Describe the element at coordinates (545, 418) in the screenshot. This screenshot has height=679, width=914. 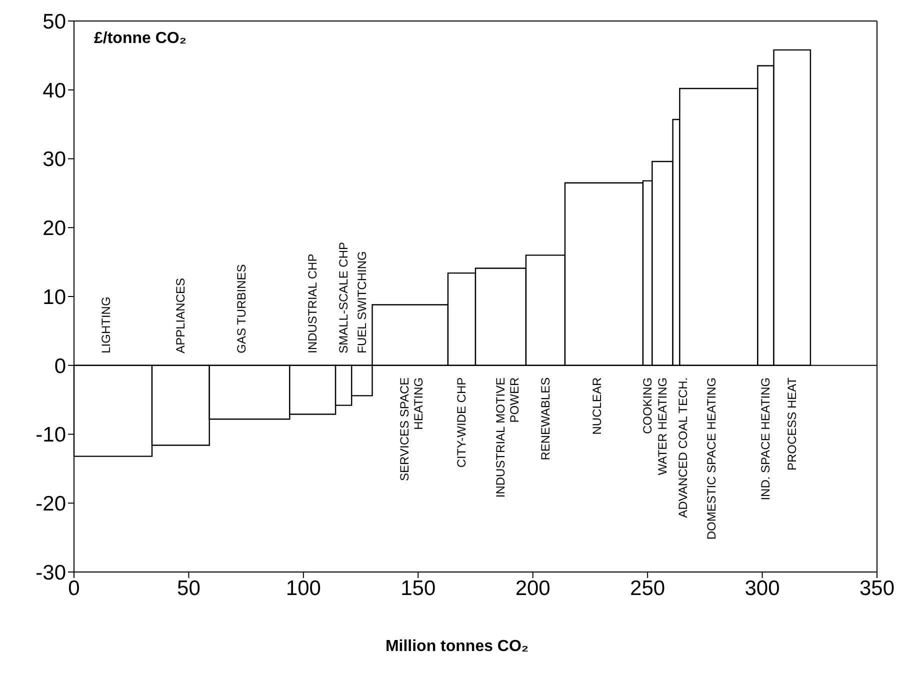
I see `category-label: RENEWABLES` at that location.